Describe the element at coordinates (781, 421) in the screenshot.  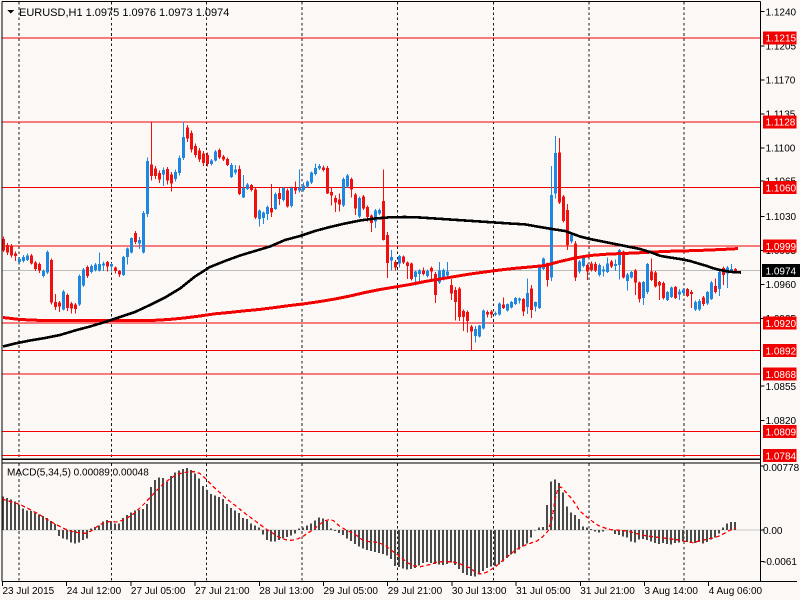
I see `svg-text: 1.0820` at that location.